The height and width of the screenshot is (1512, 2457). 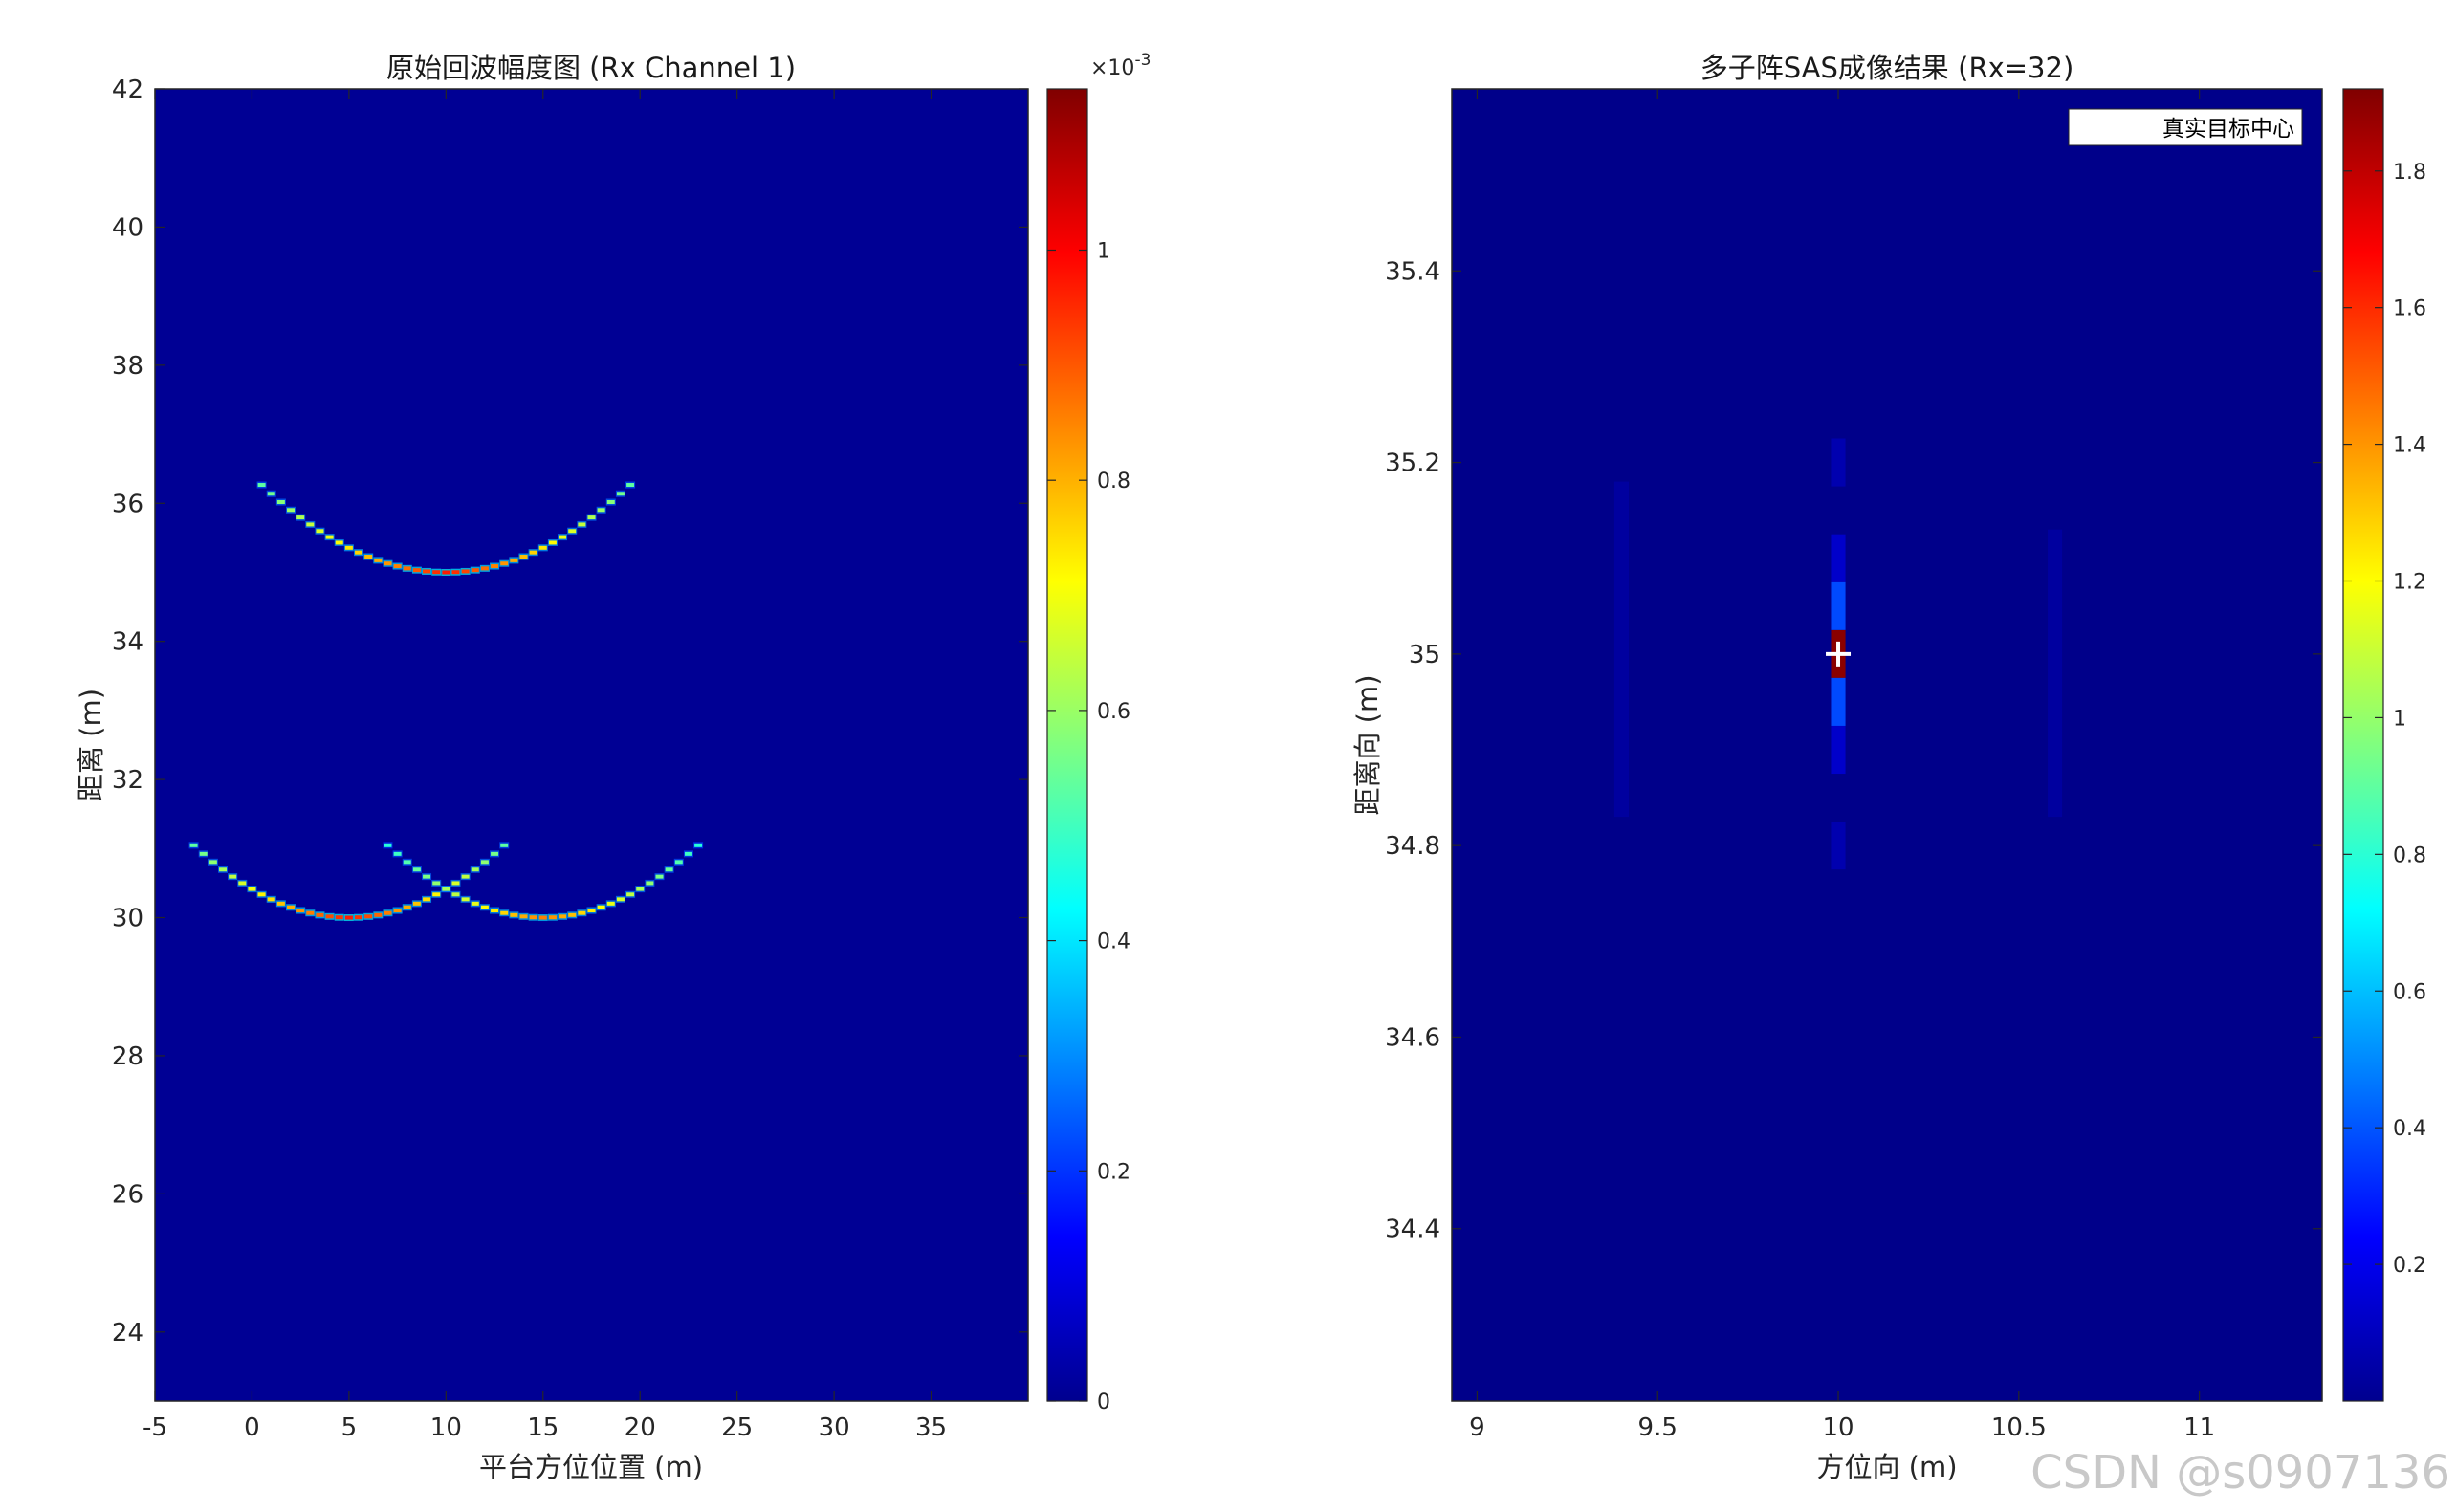 I want to click on y-tick-label: 28, so click(x=127, y=1056).